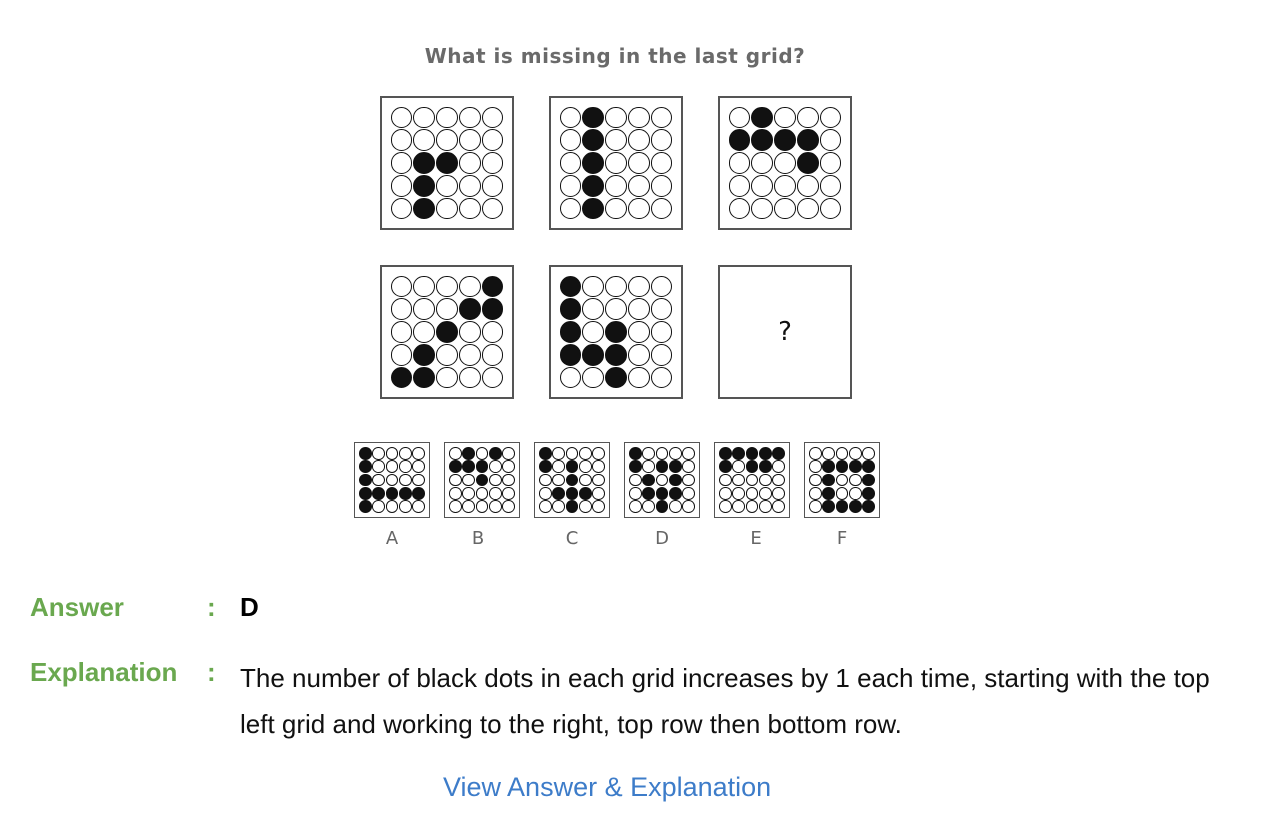 Image resolution: width=1264 pixels, height=822 pixels. I want to click on explanation-label: Explanation, so click(103, 672).